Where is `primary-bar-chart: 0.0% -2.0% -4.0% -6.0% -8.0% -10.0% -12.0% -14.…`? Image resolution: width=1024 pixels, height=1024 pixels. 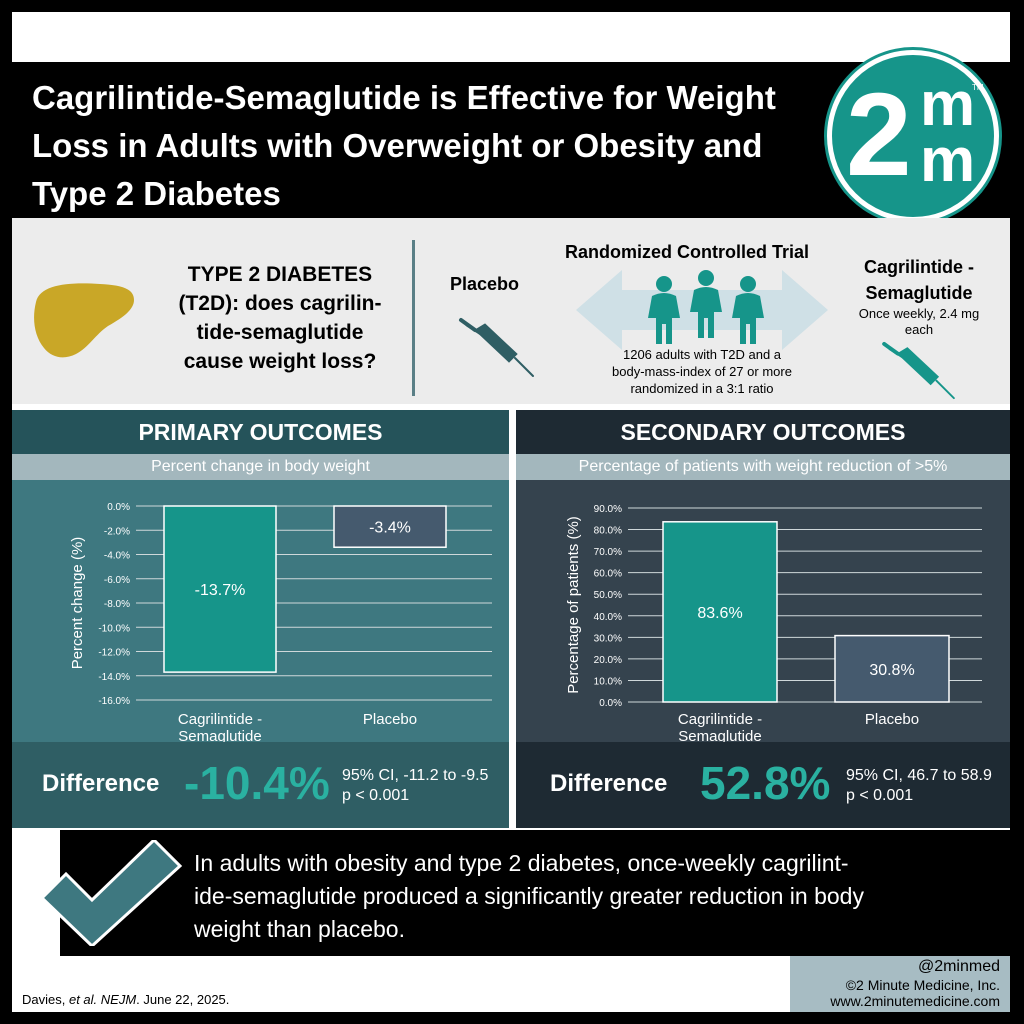
primary-bar-chart: 0.0% -2.0% -4.0% -6.0% -8.0% -10.0% -12.0% -14.… is located at coordinates (280, 622).